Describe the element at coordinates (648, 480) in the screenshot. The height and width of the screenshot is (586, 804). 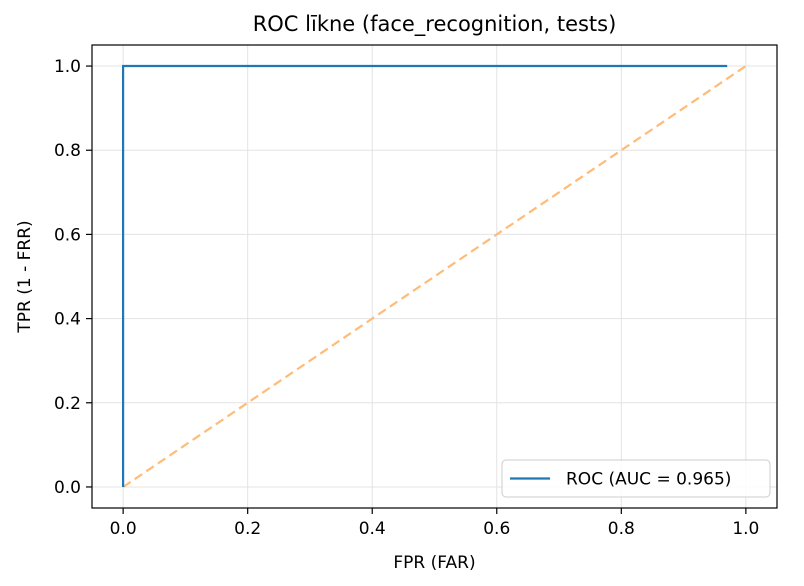
I see `legend-label-roc: ROC (AUC = 0.965)` at that location.